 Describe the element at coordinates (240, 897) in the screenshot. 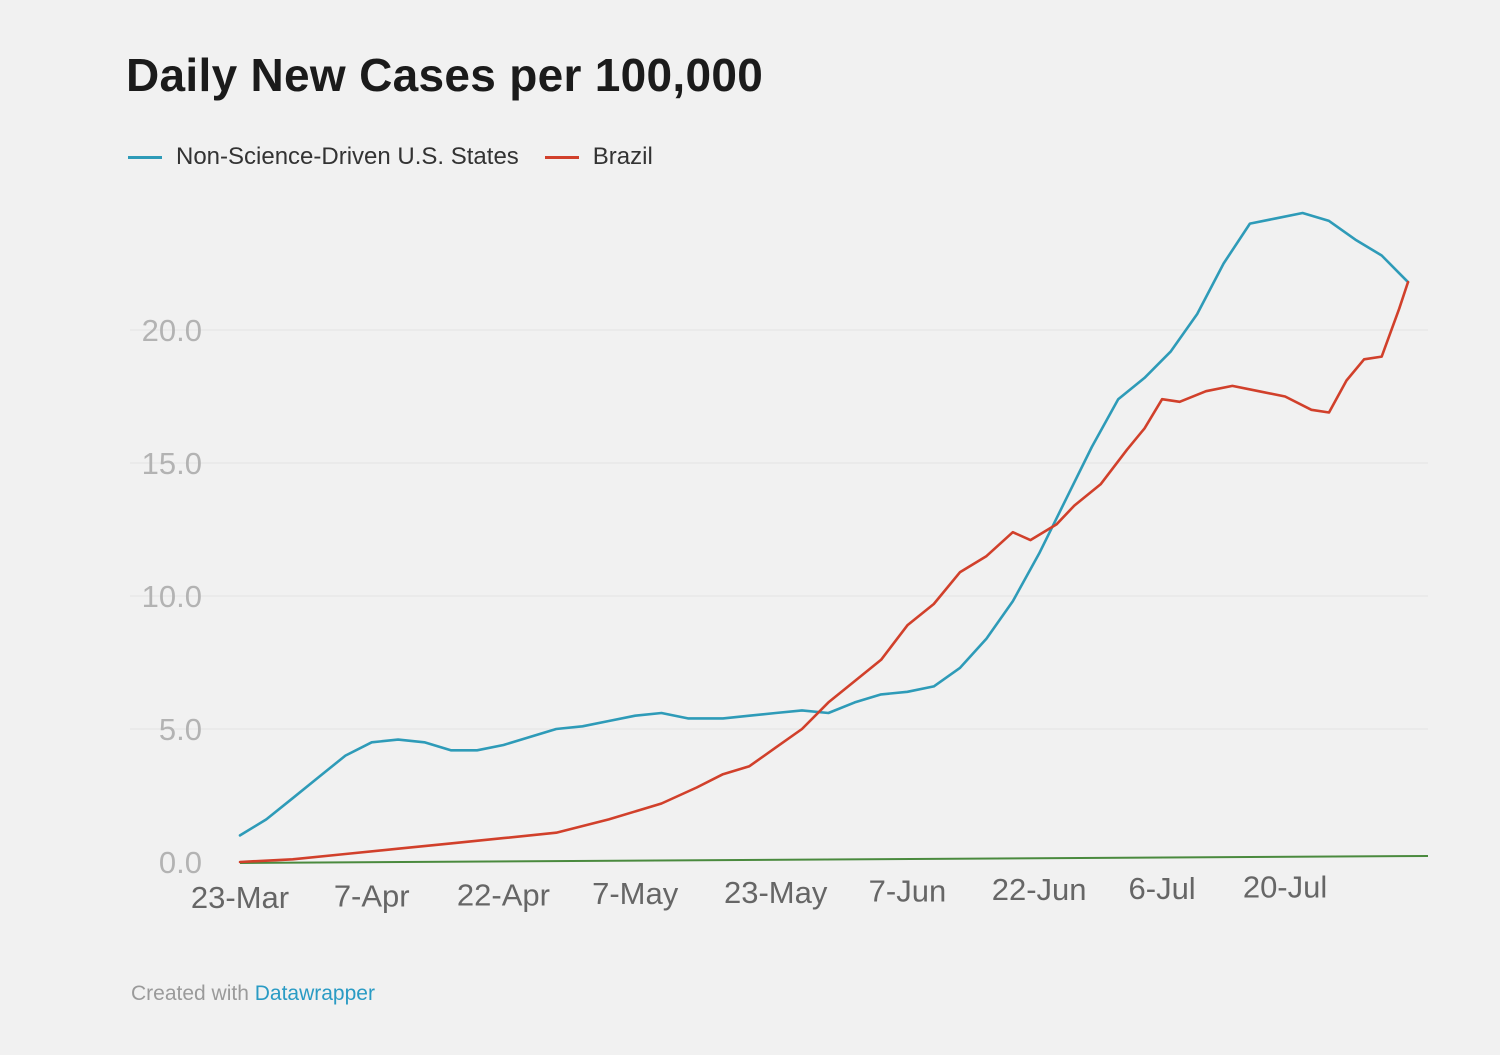

I see `x-tick-label: 23-Mar` at that location.